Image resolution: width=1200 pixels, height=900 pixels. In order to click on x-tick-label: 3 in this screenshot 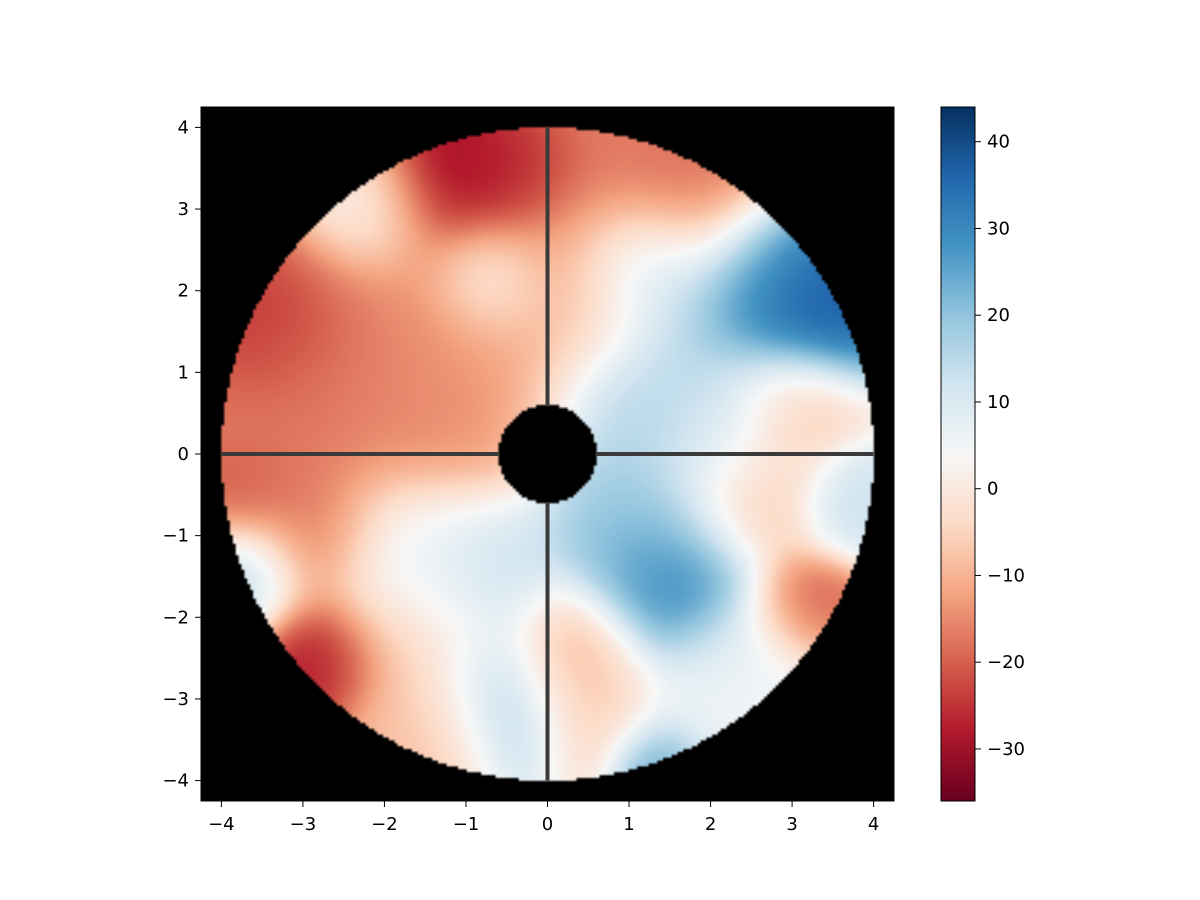, I will do `click(791, 824)`.